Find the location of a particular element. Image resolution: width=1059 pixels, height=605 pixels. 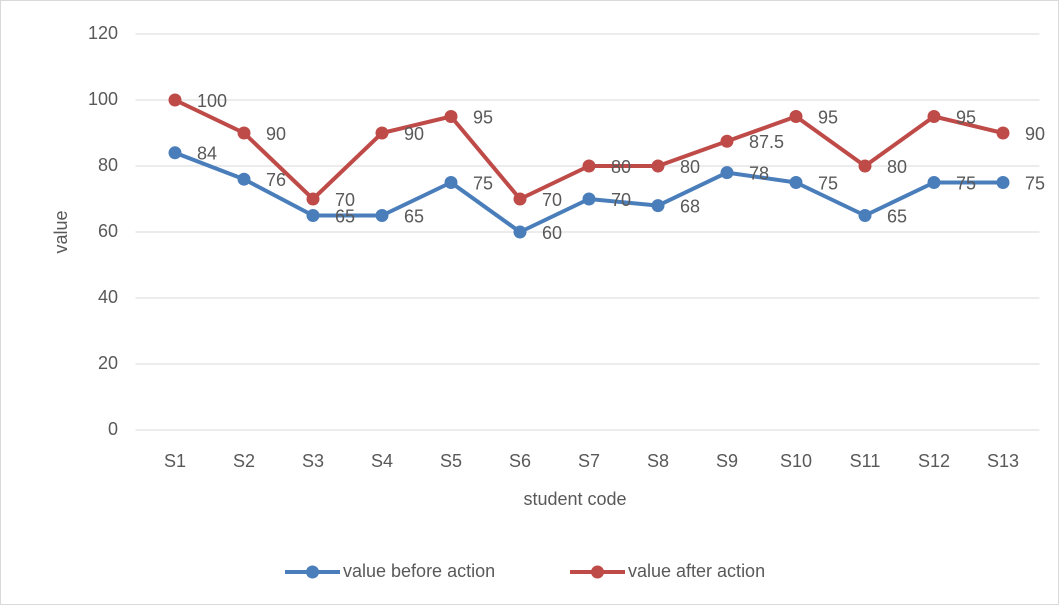

legend-label: value after action is located at coordinates (696, 571).